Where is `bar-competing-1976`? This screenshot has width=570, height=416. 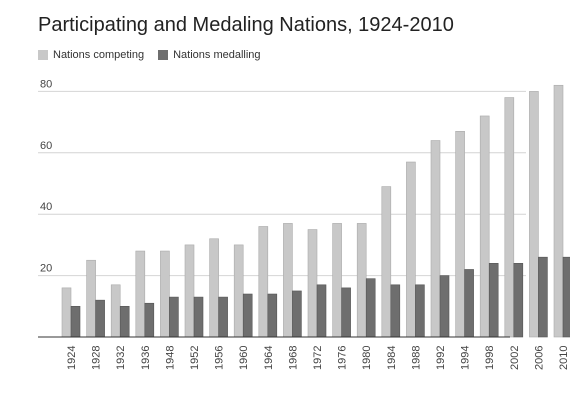
bar-competing-1976 is located at coordinates (337, 280).